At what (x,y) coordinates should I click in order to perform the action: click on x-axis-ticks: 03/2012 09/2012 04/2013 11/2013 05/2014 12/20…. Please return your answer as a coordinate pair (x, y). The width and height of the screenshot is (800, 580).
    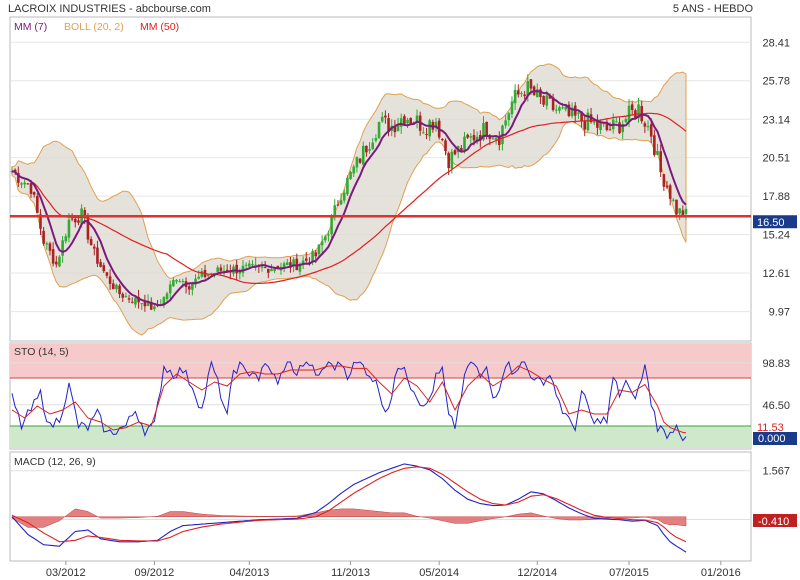
    Looking at the image, I should click on (393, 570).